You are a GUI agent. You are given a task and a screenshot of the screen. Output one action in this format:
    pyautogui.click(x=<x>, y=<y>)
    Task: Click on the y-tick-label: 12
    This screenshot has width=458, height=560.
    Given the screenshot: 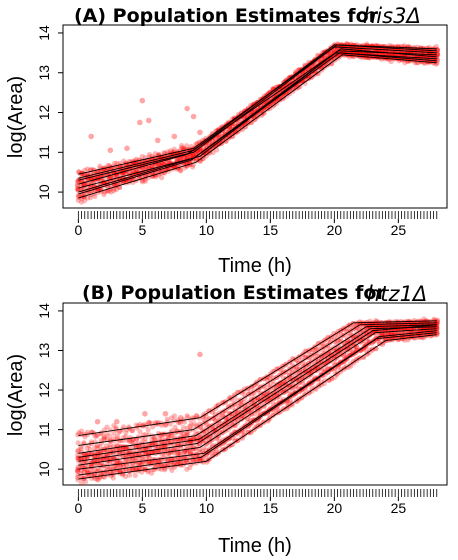 What is the action you would take?
    pyautogui.click(x=44, y=390)
    